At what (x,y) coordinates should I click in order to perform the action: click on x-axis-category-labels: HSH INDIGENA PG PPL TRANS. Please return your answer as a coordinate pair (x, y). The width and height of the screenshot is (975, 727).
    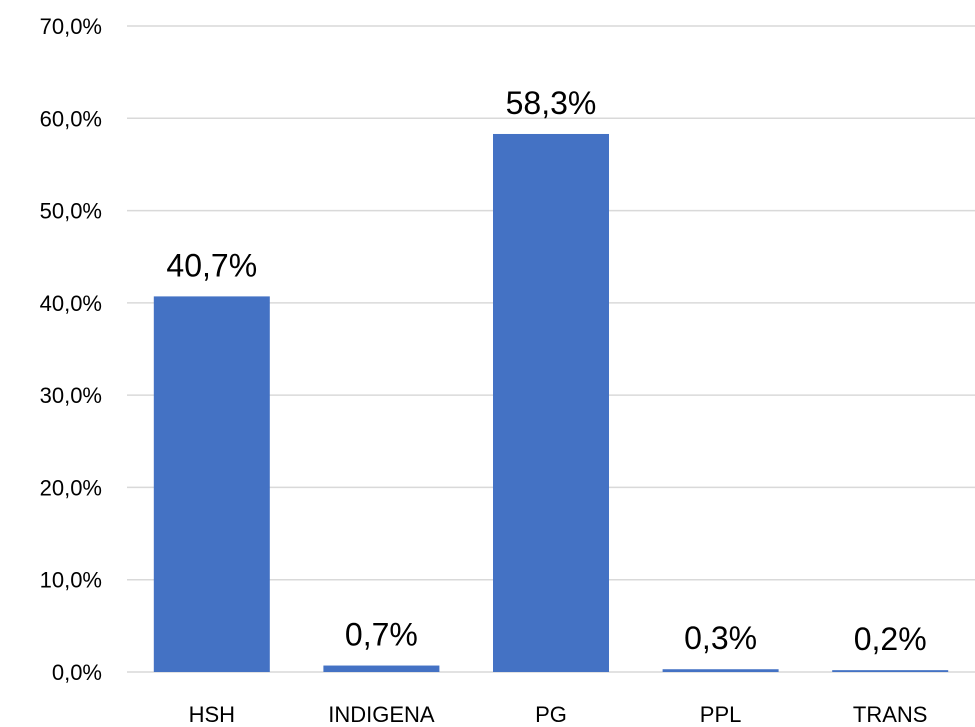
    Looking at the image, I should click on (558, 714).